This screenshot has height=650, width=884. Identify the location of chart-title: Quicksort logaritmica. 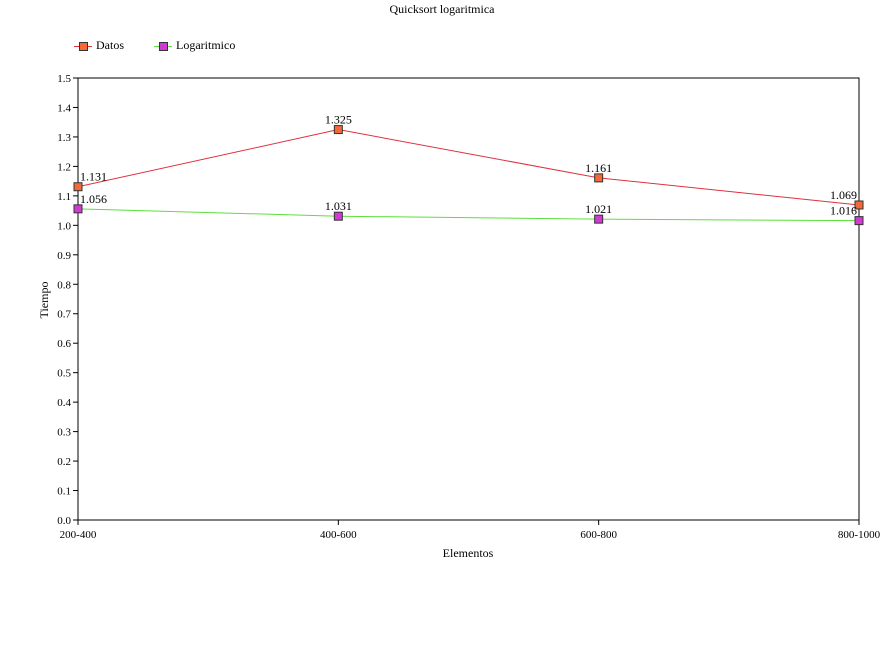
(443, 9).